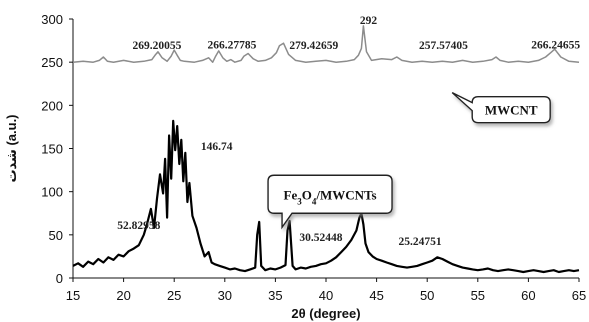 This screenshot has height=322, width=589. Describe the element at coordinates (376, 295) in the screenshot. I see `x-tick-label: 45` at that location.